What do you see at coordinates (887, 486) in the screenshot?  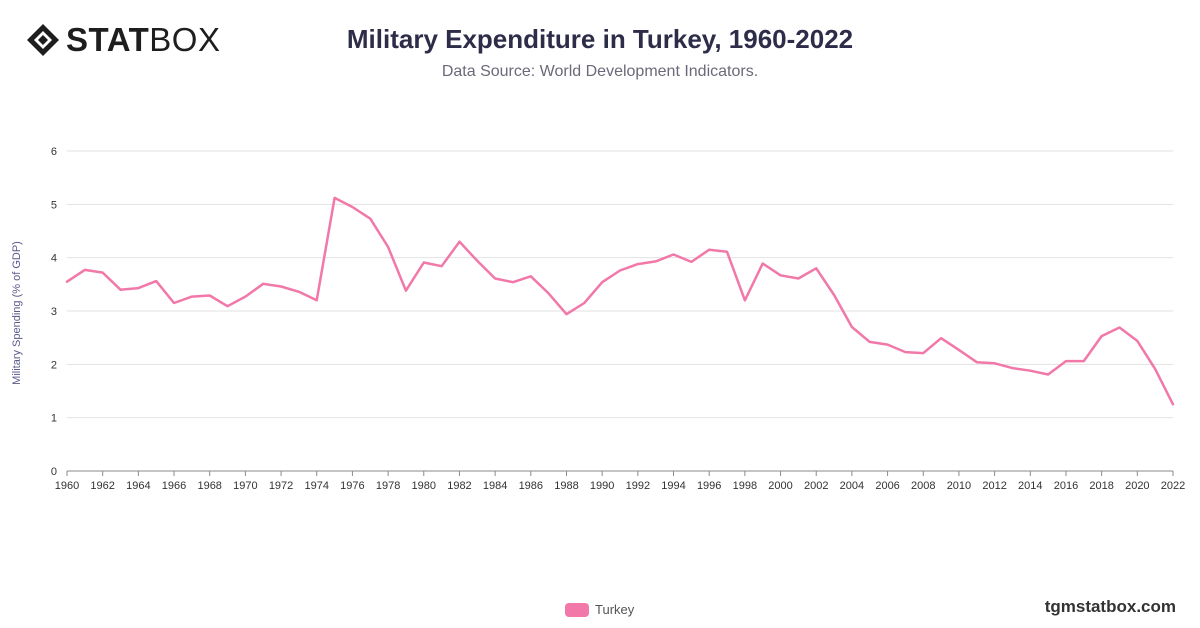 I see `x-tick-label: 2006` at bounding box center [887, 486].